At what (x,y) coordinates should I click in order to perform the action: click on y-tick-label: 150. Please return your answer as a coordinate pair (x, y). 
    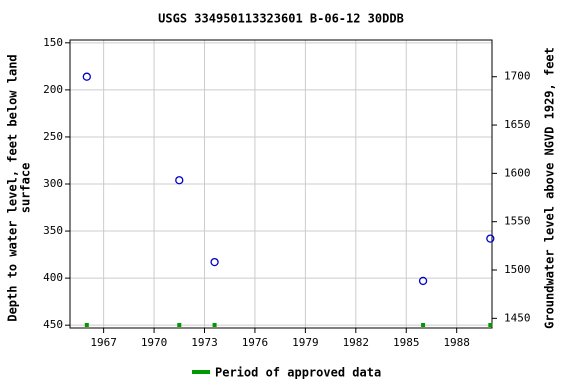
    Looking at the image, I should click on (53, 42).